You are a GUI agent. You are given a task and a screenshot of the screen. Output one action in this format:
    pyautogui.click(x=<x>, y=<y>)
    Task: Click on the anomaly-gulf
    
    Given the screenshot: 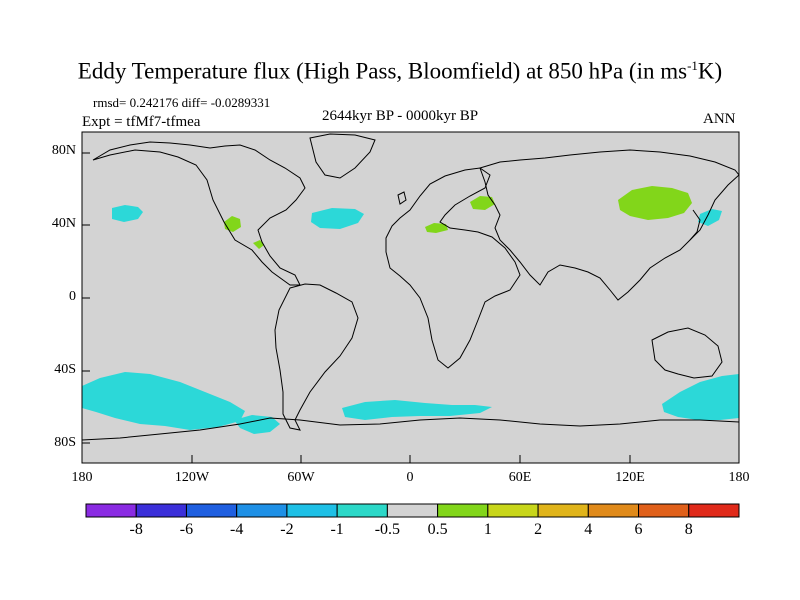 What is the action you would take?
    pyautogui.click(x=258, y=244)
    